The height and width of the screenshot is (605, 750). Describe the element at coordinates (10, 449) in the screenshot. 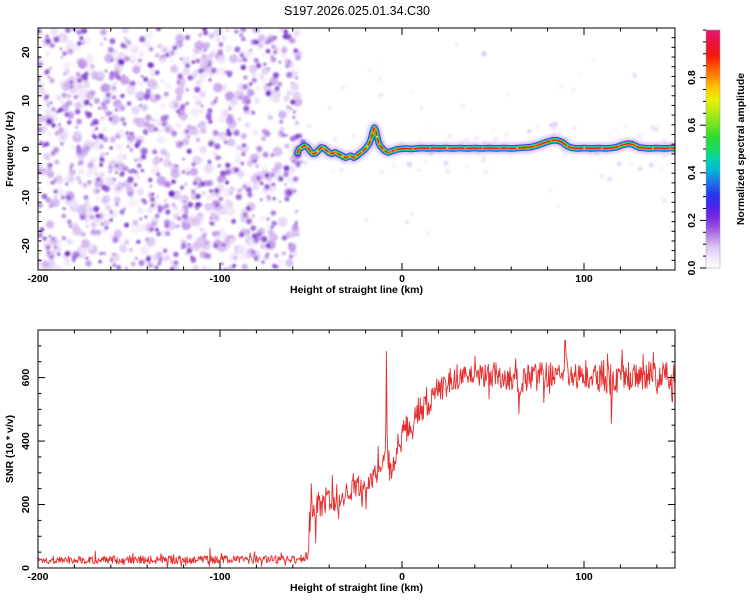

I see `snr-ylabel: SNR (10 * v/v)` at that location.